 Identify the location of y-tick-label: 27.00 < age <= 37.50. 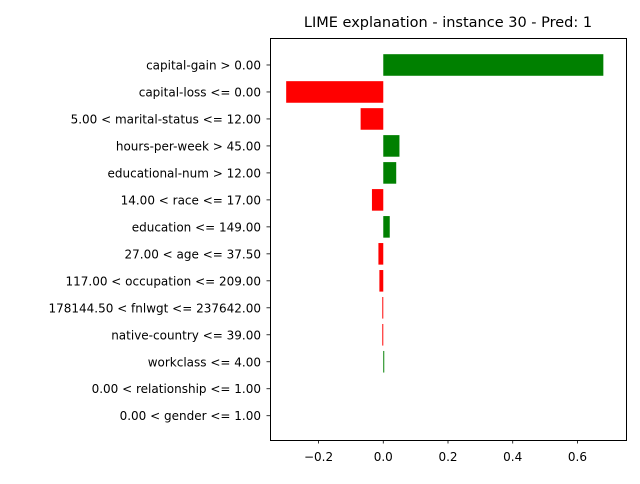
(193, 254).